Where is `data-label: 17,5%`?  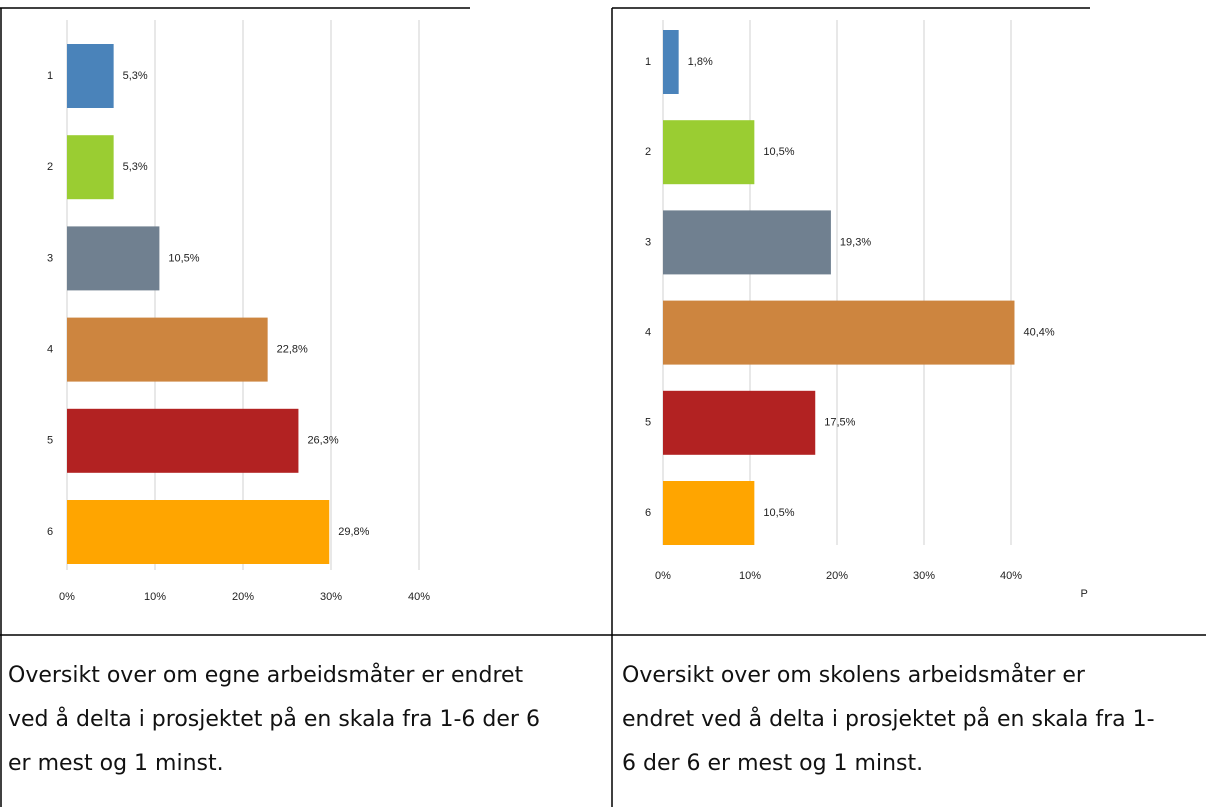 data-label: 17,5% is located at coordinates (839, 423).